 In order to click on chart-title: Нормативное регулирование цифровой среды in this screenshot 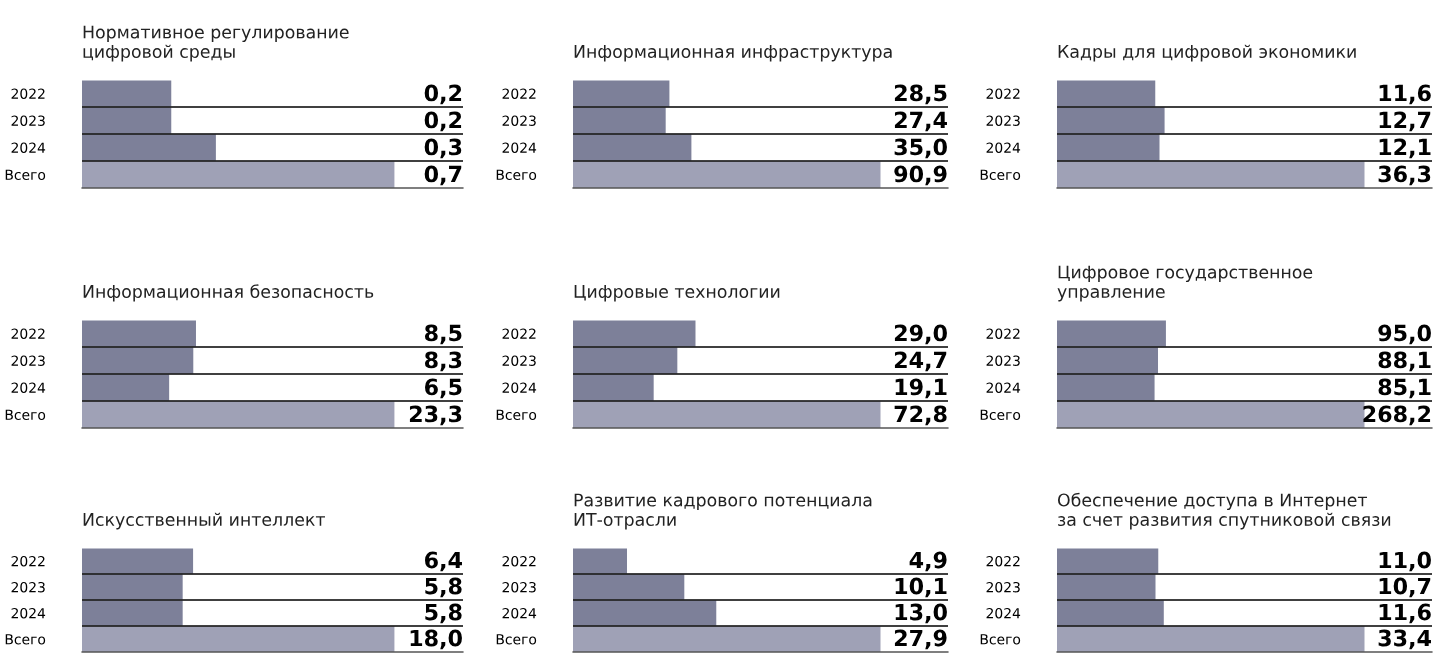, I will do `click(216, 43)`.